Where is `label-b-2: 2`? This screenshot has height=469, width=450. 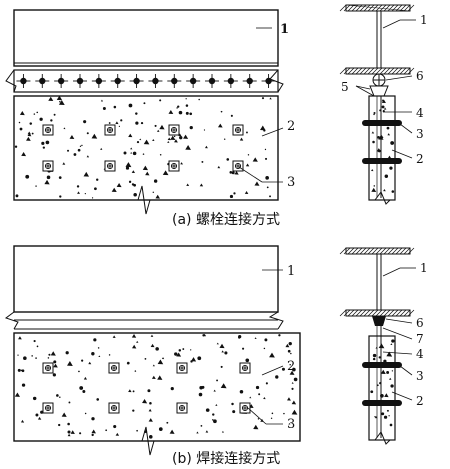 label-b-2: 2 is located at coordinates (291, 366).